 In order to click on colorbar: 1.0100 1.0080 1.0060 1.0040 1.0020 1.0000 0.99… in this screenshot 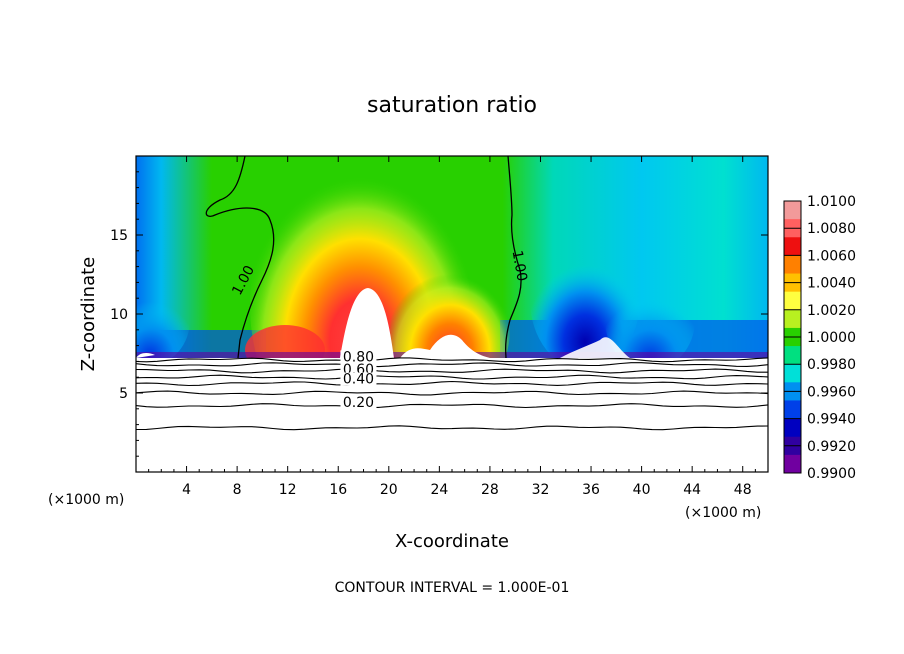, I will do `click(819, 338)`.